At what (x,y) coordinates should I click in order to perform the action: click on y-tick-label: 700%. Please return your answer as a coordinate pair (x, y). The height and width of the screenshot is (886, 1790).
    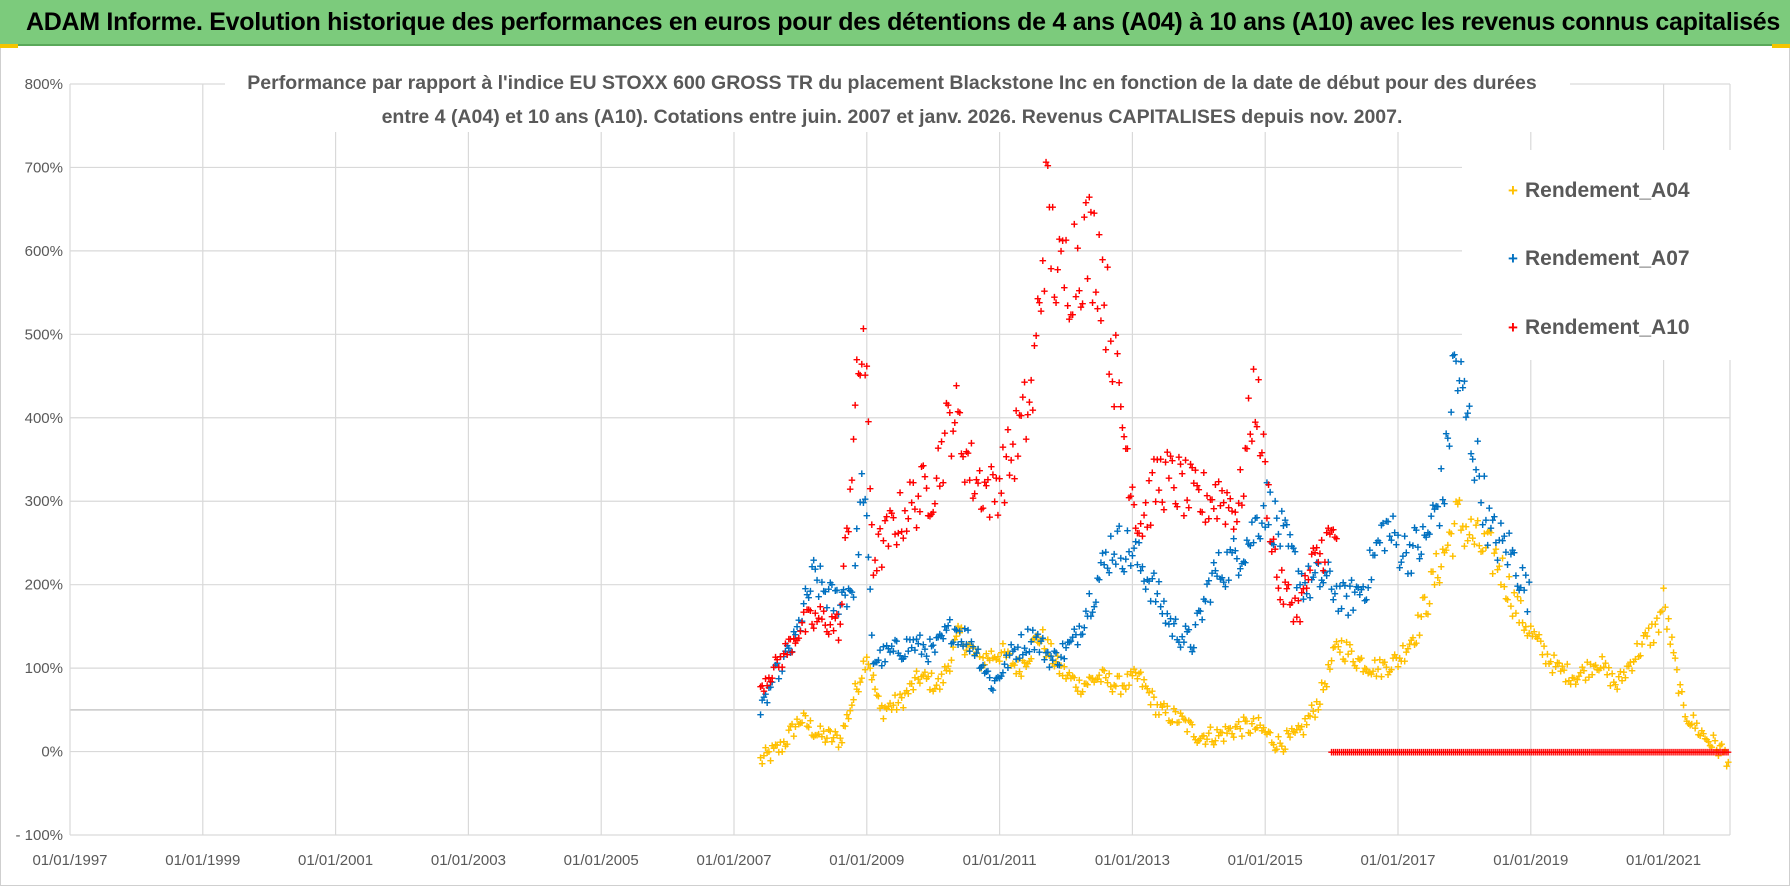
    Looking at the image, I should click on (44, 167).